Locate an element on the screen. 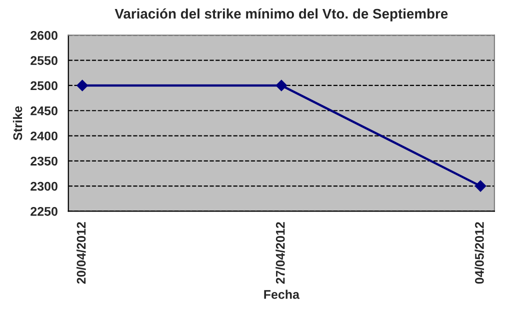  y-tick-label: 2600 is located at coordinates (44, 35).